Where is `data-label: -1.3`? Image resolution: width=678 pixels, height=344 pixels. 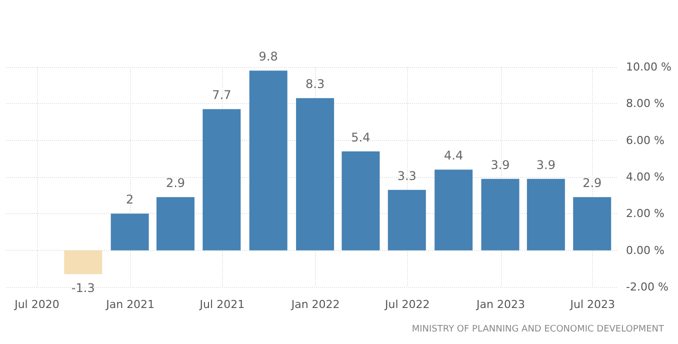 data-label: -1.3 is located at coordinates (83, 288).